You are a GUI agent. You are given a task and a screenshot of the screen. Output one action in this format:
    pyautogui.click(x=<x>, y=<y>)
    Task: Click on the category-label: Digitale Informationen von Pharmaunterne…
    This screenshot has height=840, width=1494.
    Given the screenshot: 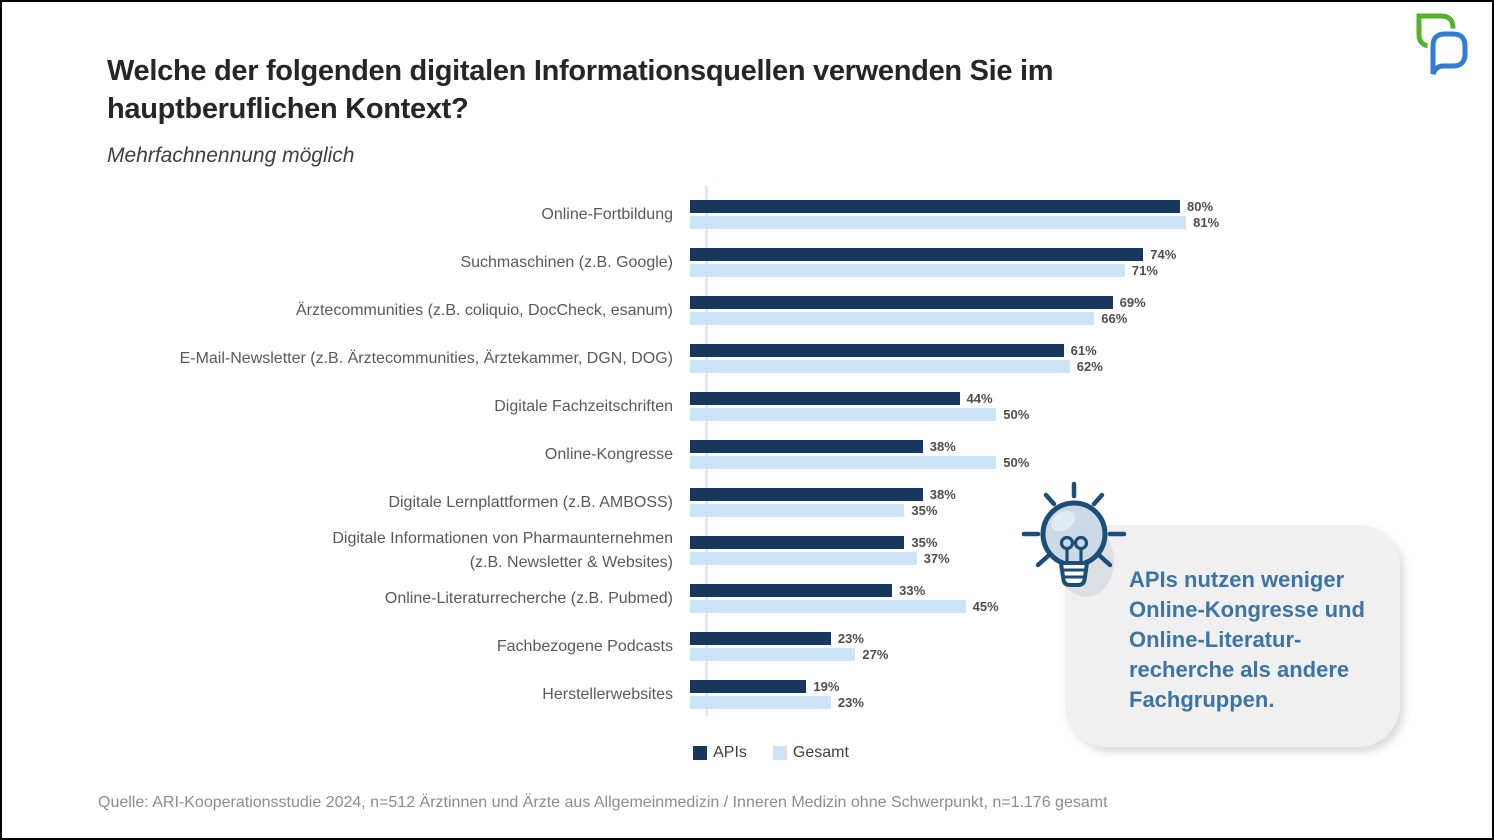 What is the action you would take?
    pyautogui.click(x=502, y=550)
    